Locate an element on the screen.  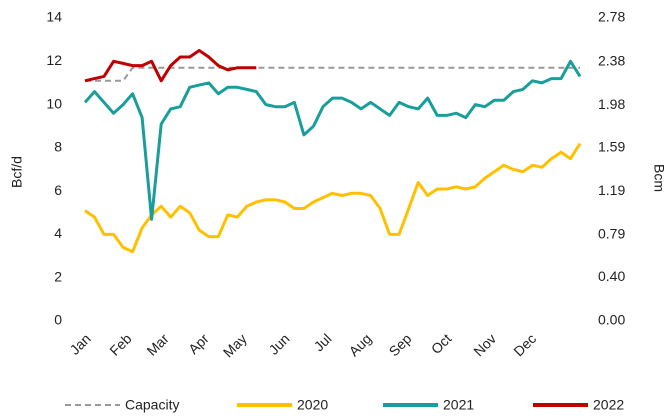
y-tick-label: 0 is located at coordinates (58, 320).